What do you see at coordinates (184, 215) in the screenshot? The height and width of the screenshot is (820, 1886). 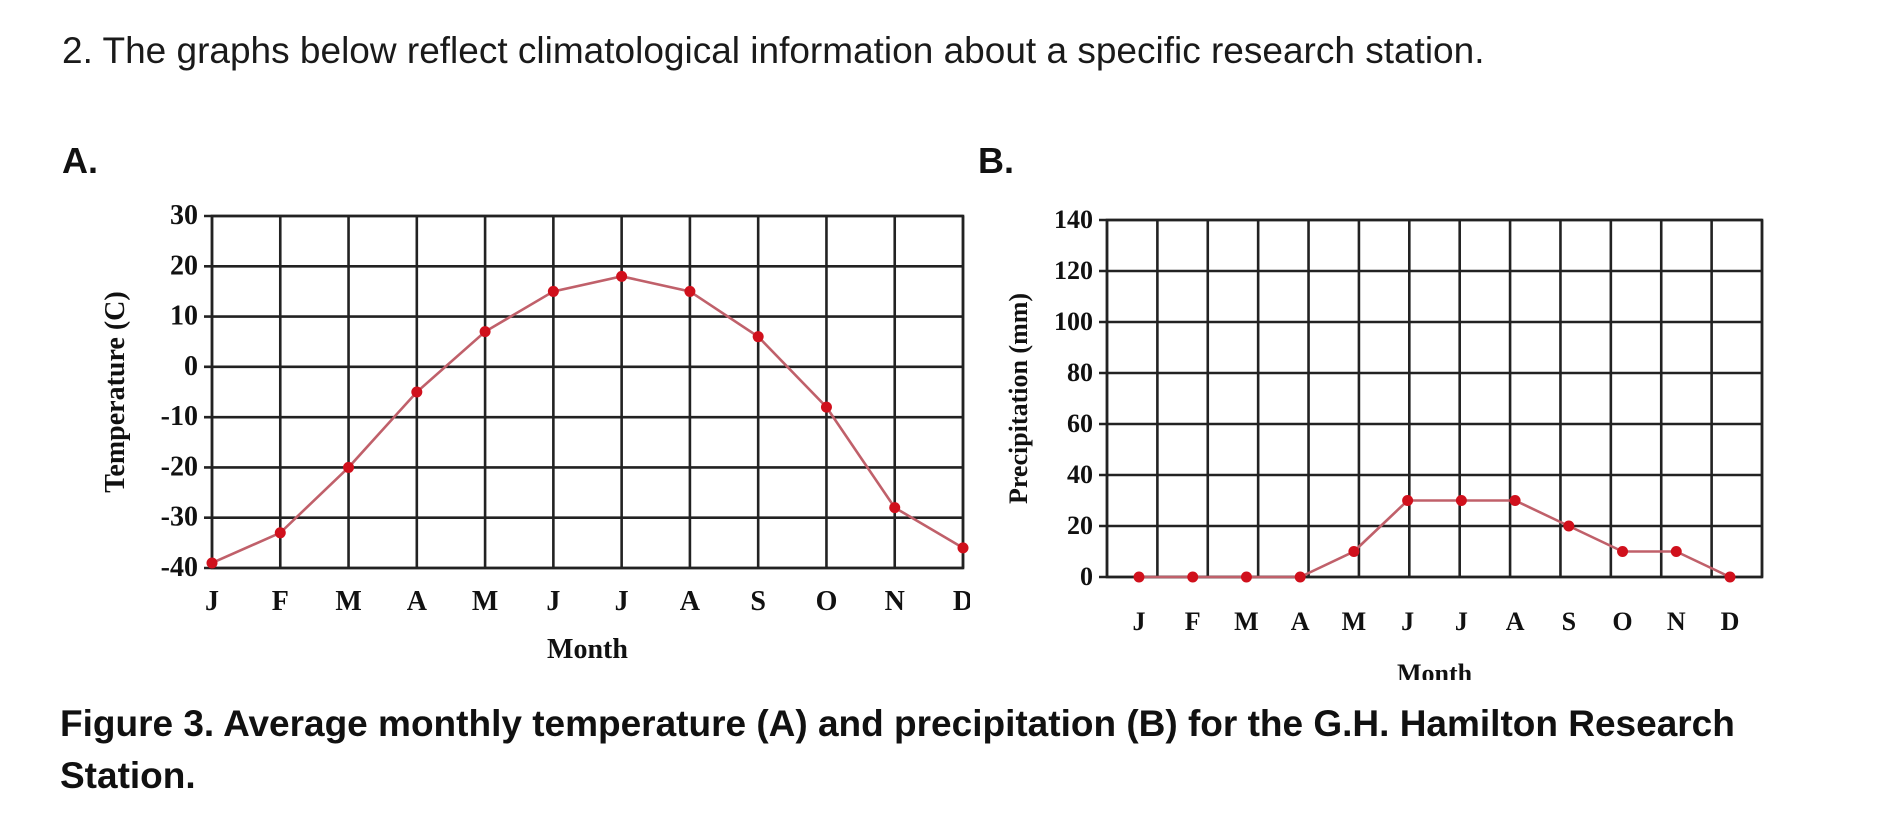 I see `y-tick-label: 30` at bounding box center [184, 215].